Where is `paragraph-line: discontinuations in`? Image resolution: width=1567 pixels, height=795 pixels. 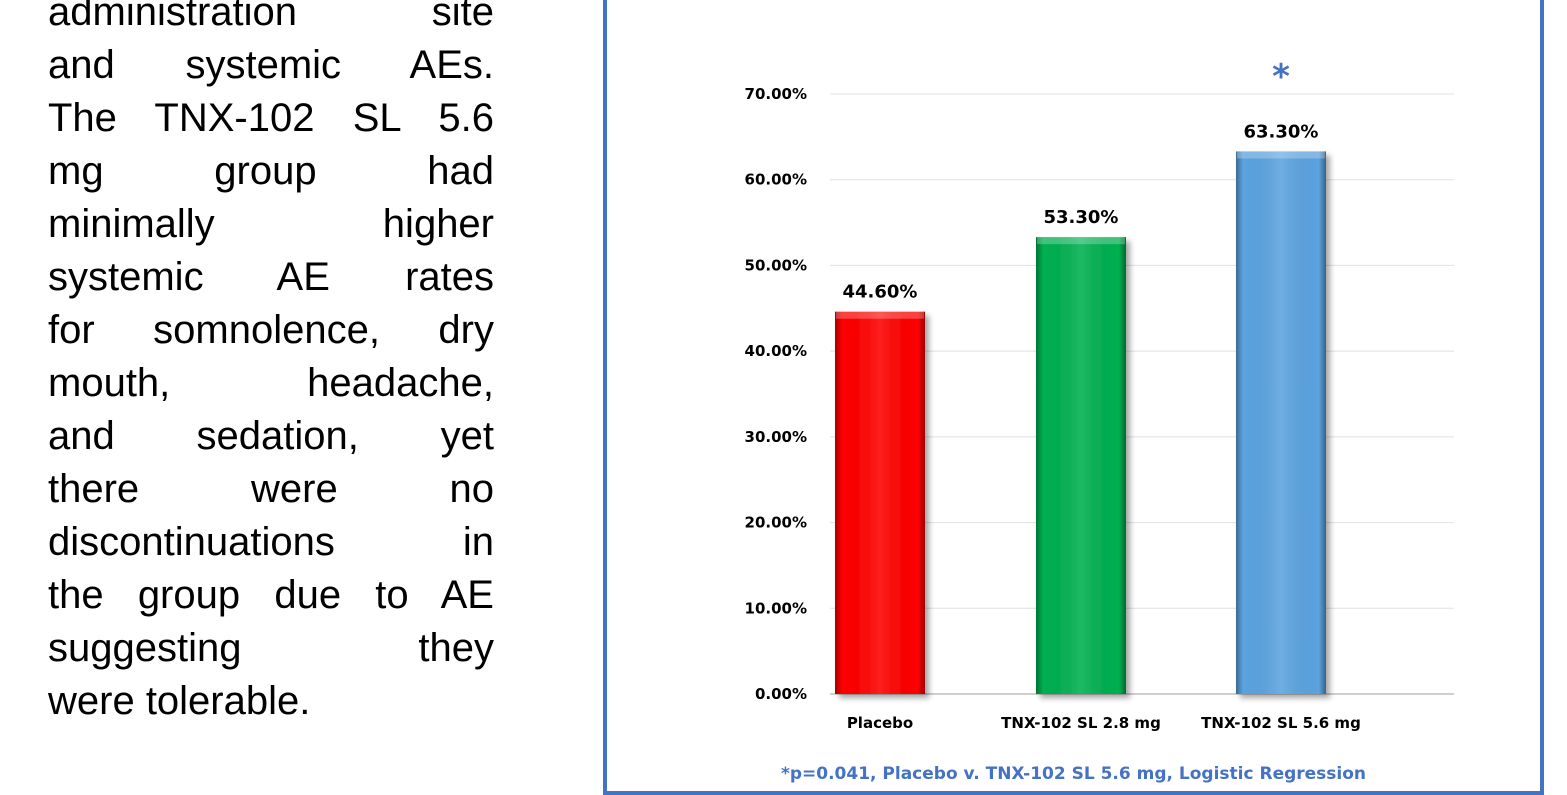
paragraph-line: discontinuations in is located at coordinates (271, 542).